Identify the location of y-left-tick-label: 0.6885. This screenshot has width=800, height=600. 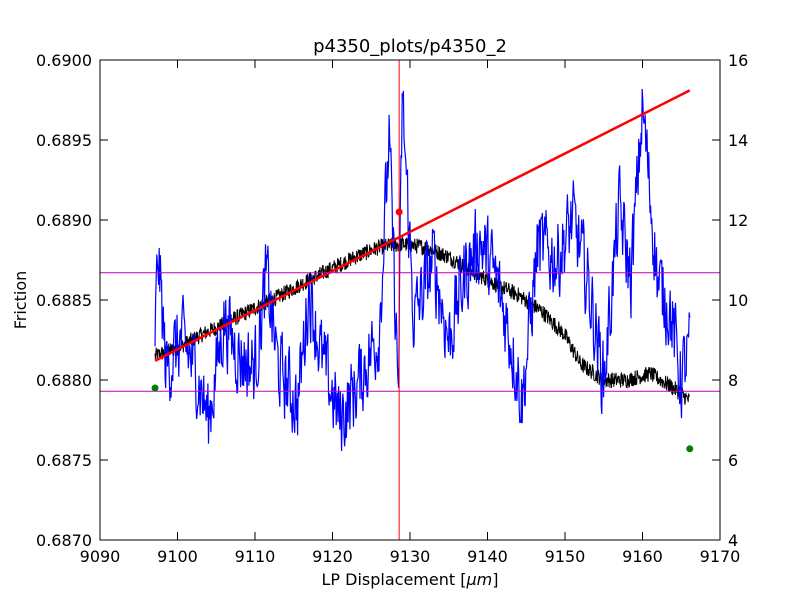
(64, 300).